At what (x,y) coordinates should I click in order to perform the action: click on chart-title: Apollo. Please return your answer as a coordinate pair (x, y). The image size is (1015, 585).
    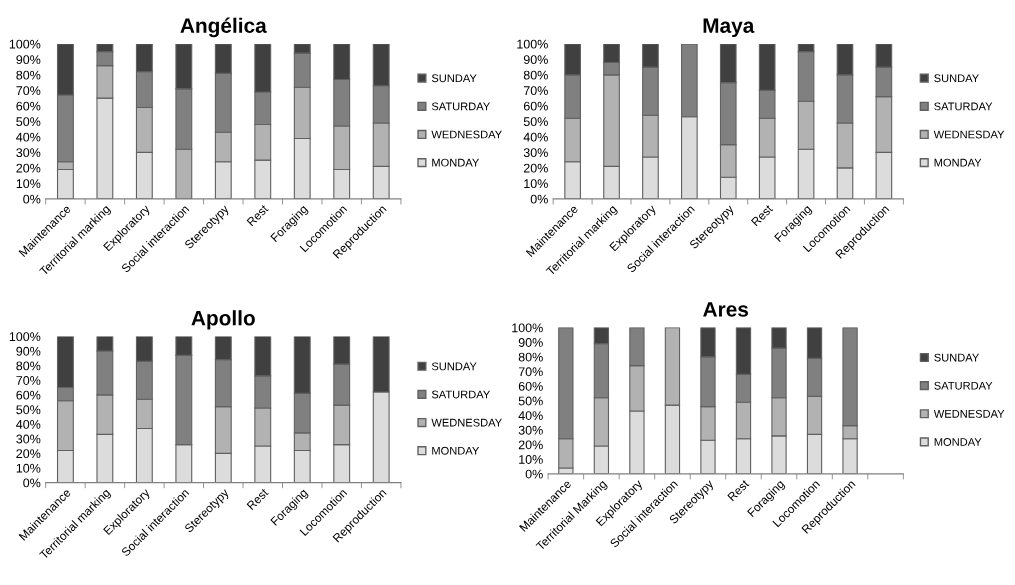
    Looking at the image, I should click on (223, 320).